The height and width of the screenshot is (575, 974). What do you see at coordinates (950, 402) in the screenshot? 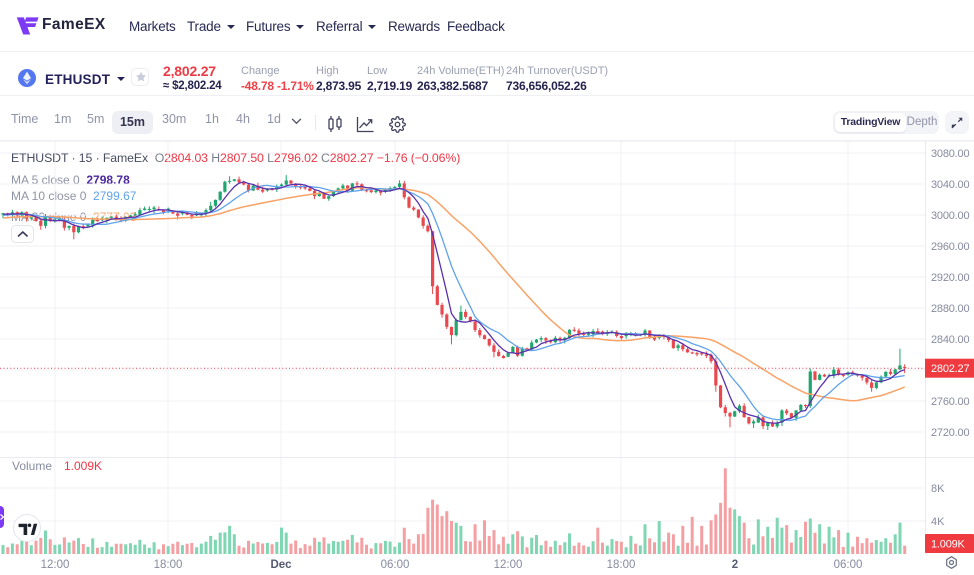
I see `svg-text: 2760.00` at bounding box center [950, 402].